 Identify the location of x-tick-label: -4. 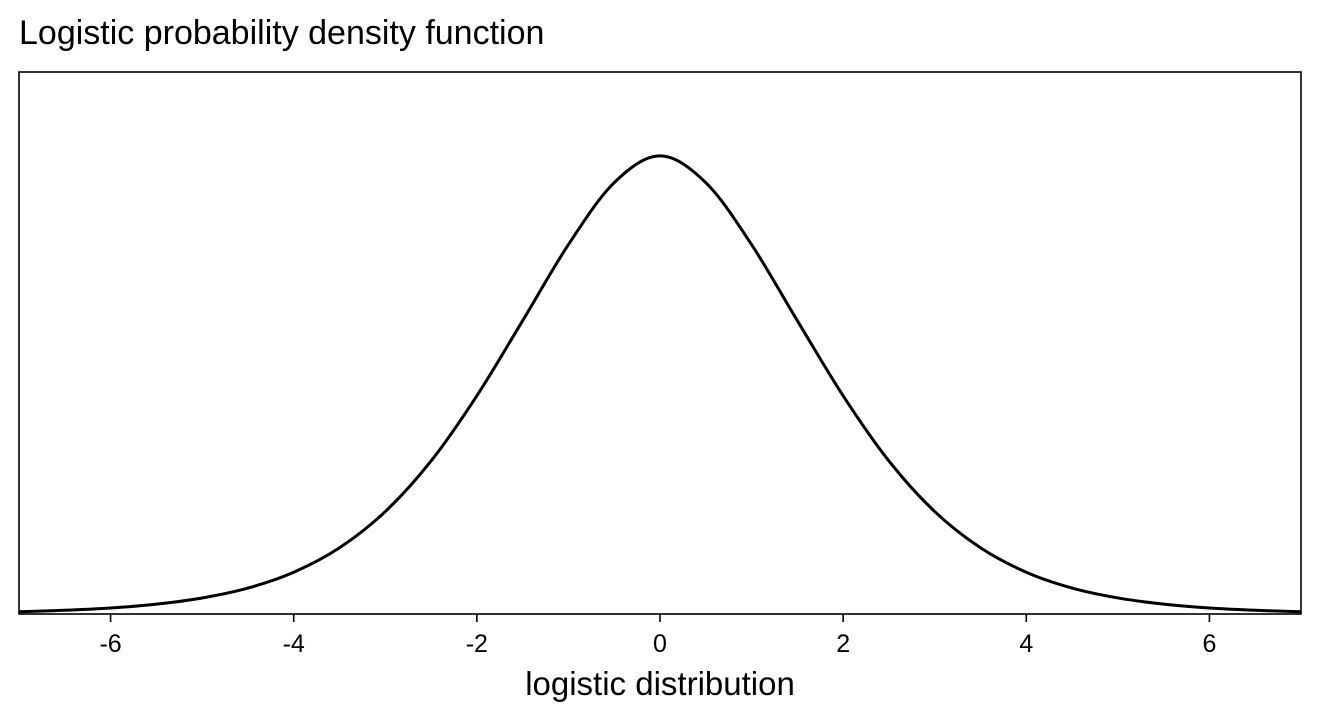
(294, 644).